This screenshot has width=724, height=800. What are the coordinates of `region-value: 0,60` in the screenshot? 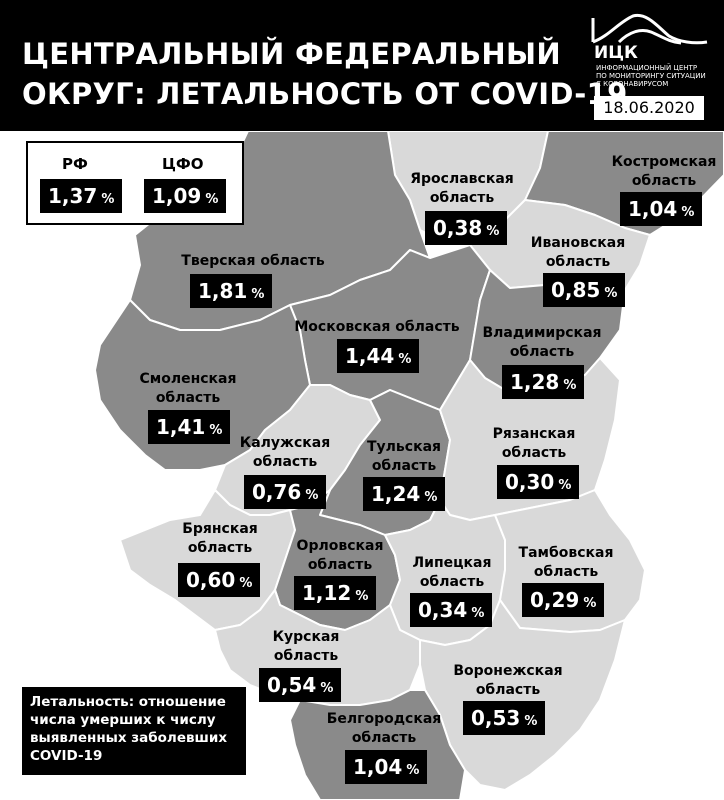 It's located at (211, 580).